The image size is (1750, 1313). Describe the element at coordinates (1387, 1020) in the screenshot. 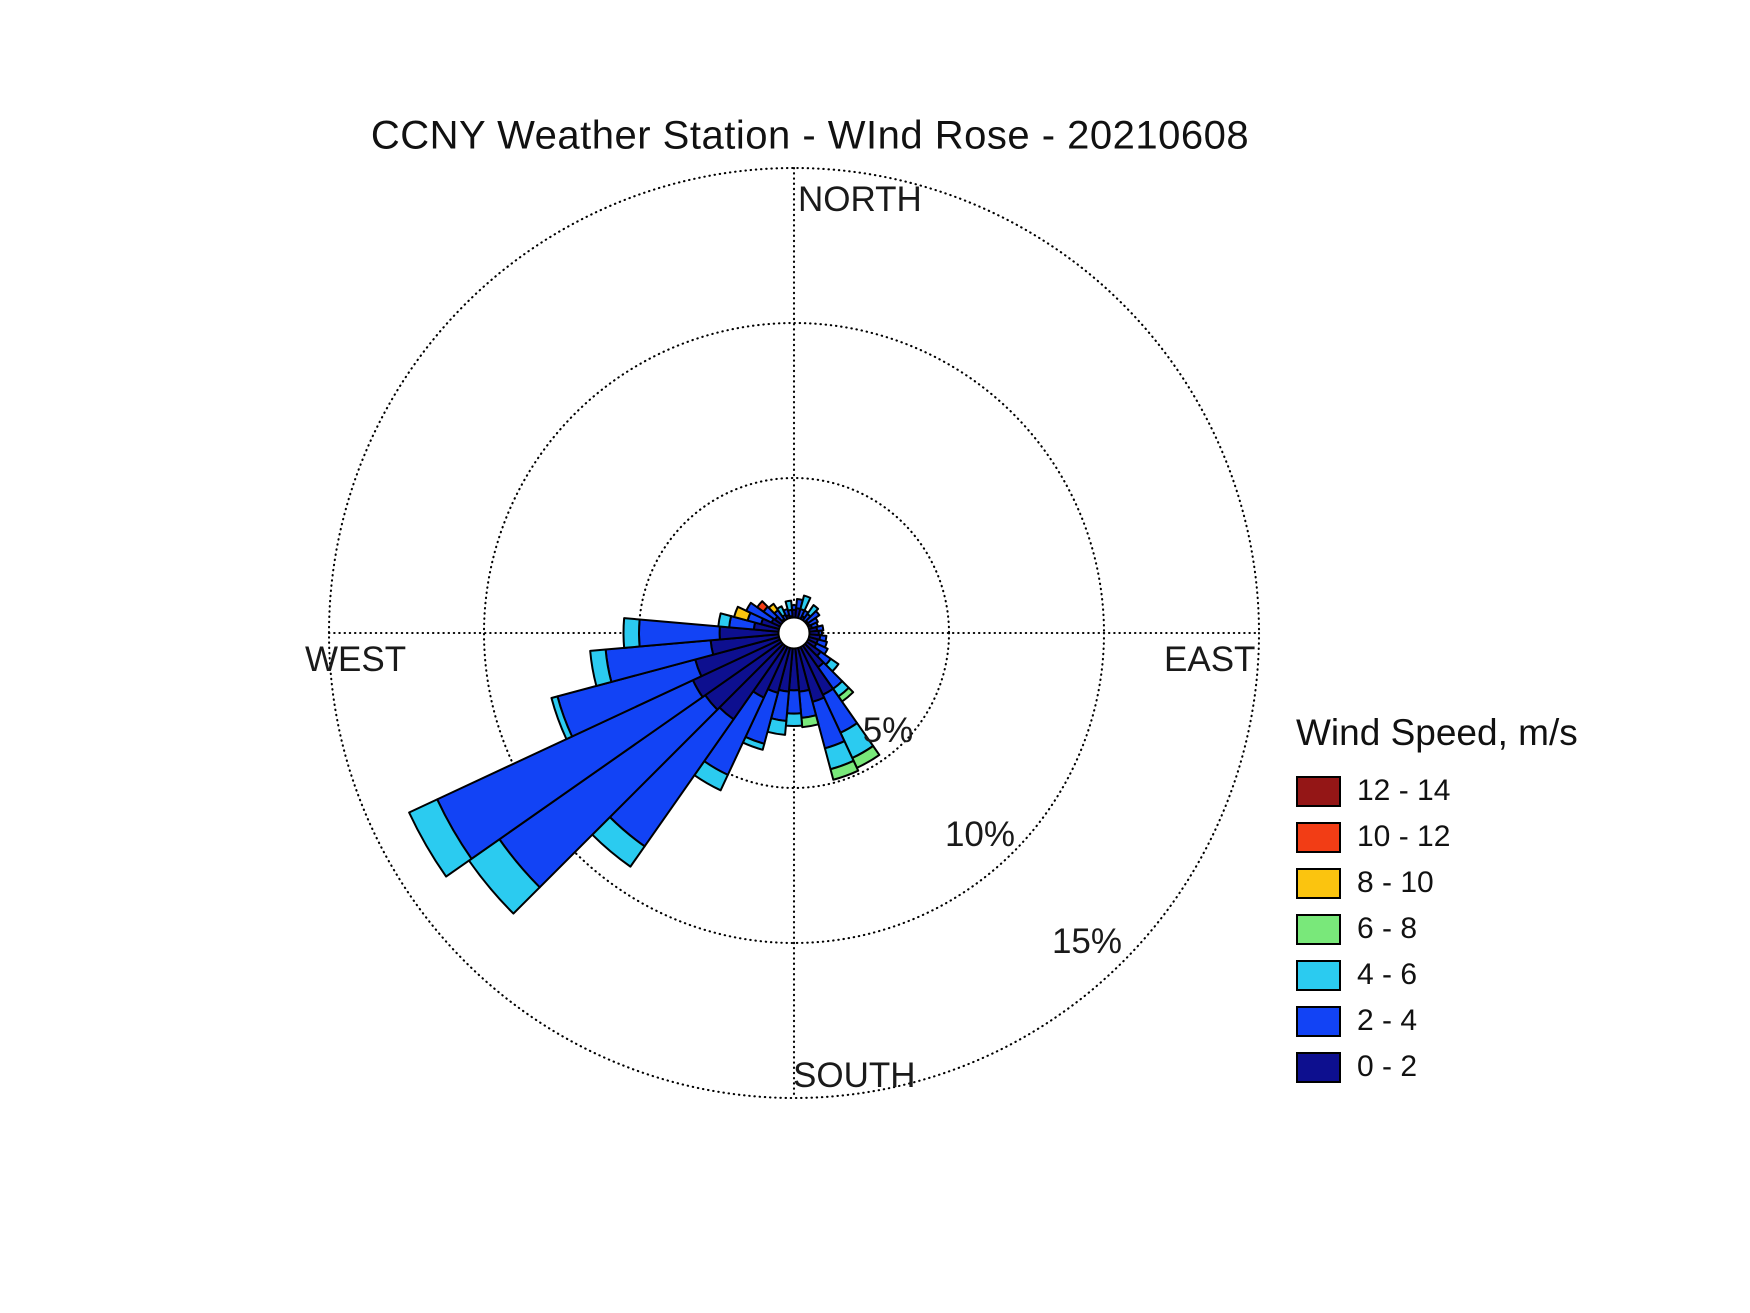

I see `legend-label: 2 - 4` at that location.